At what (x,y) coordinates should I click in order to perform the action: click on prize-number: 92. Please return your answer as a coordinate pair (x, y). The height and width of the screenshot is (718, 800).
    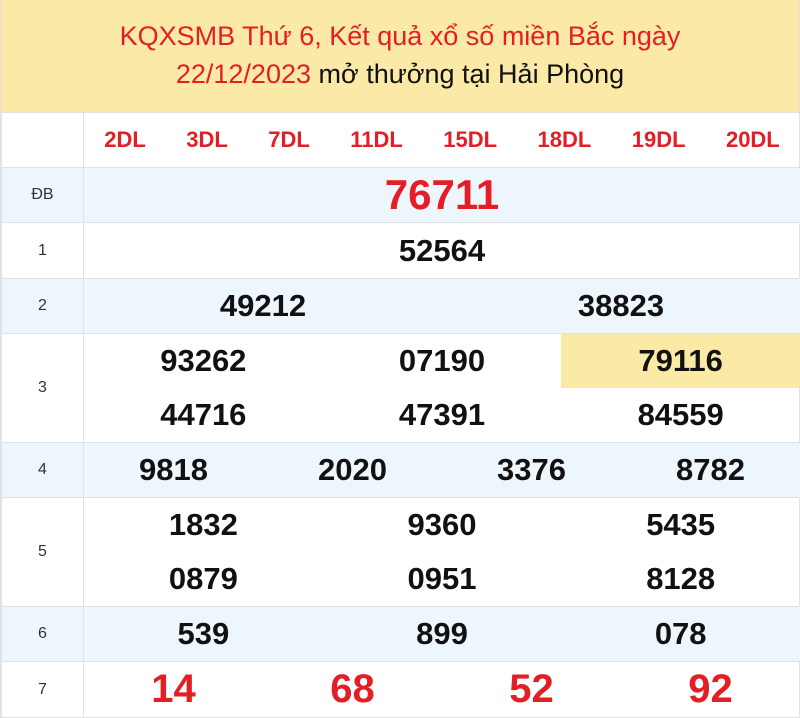
    Looking at the image, I should click on (710, 689).